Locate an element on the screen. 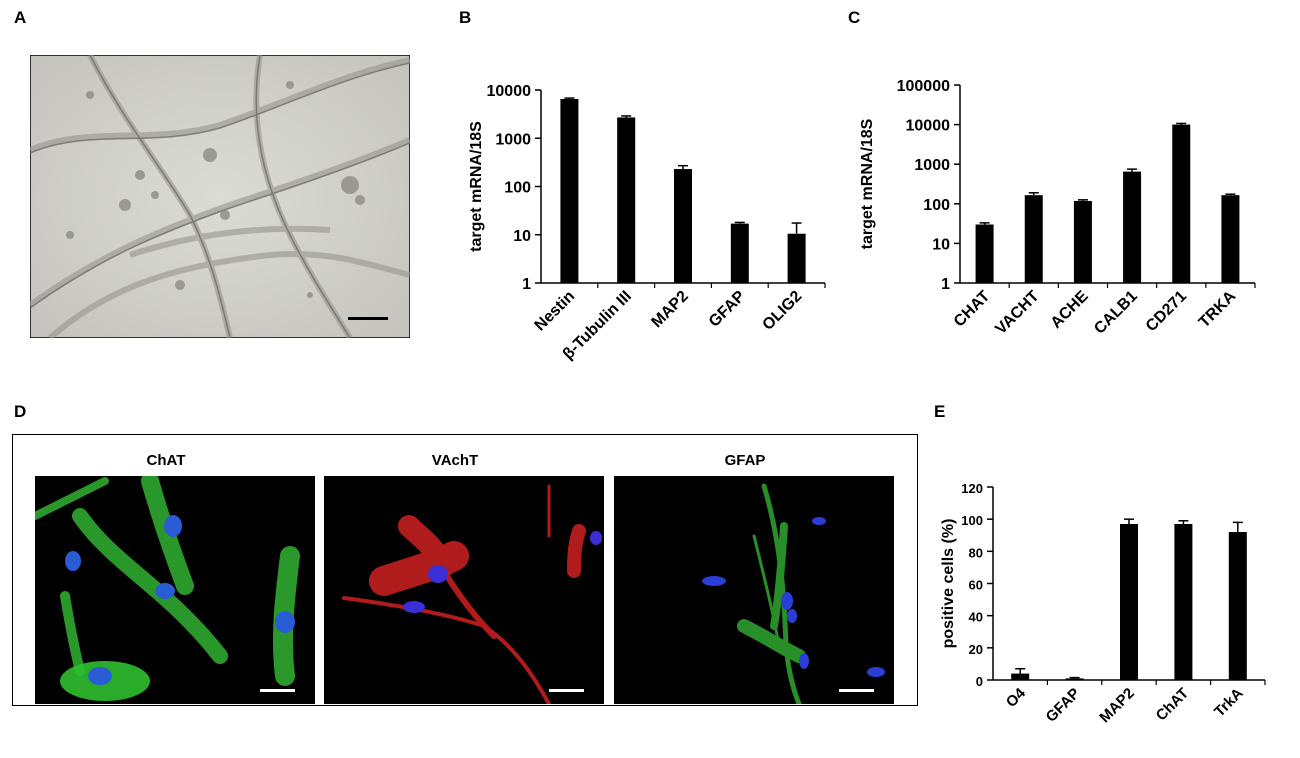 The height and width of the screenshot is (758, 1300). y-tick-label: 0 is located at coordinates (979, 681).